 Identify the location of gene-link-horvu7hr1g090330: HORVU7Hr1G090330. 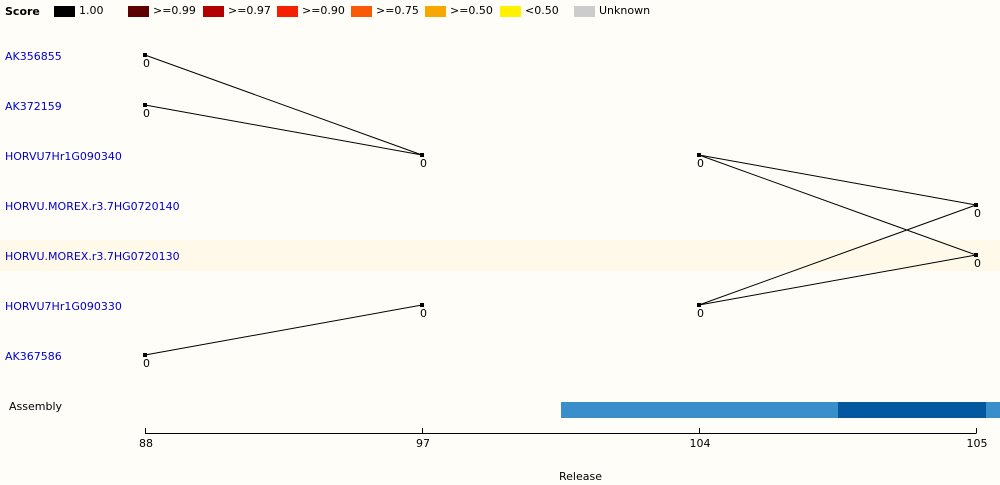
(63, 306).